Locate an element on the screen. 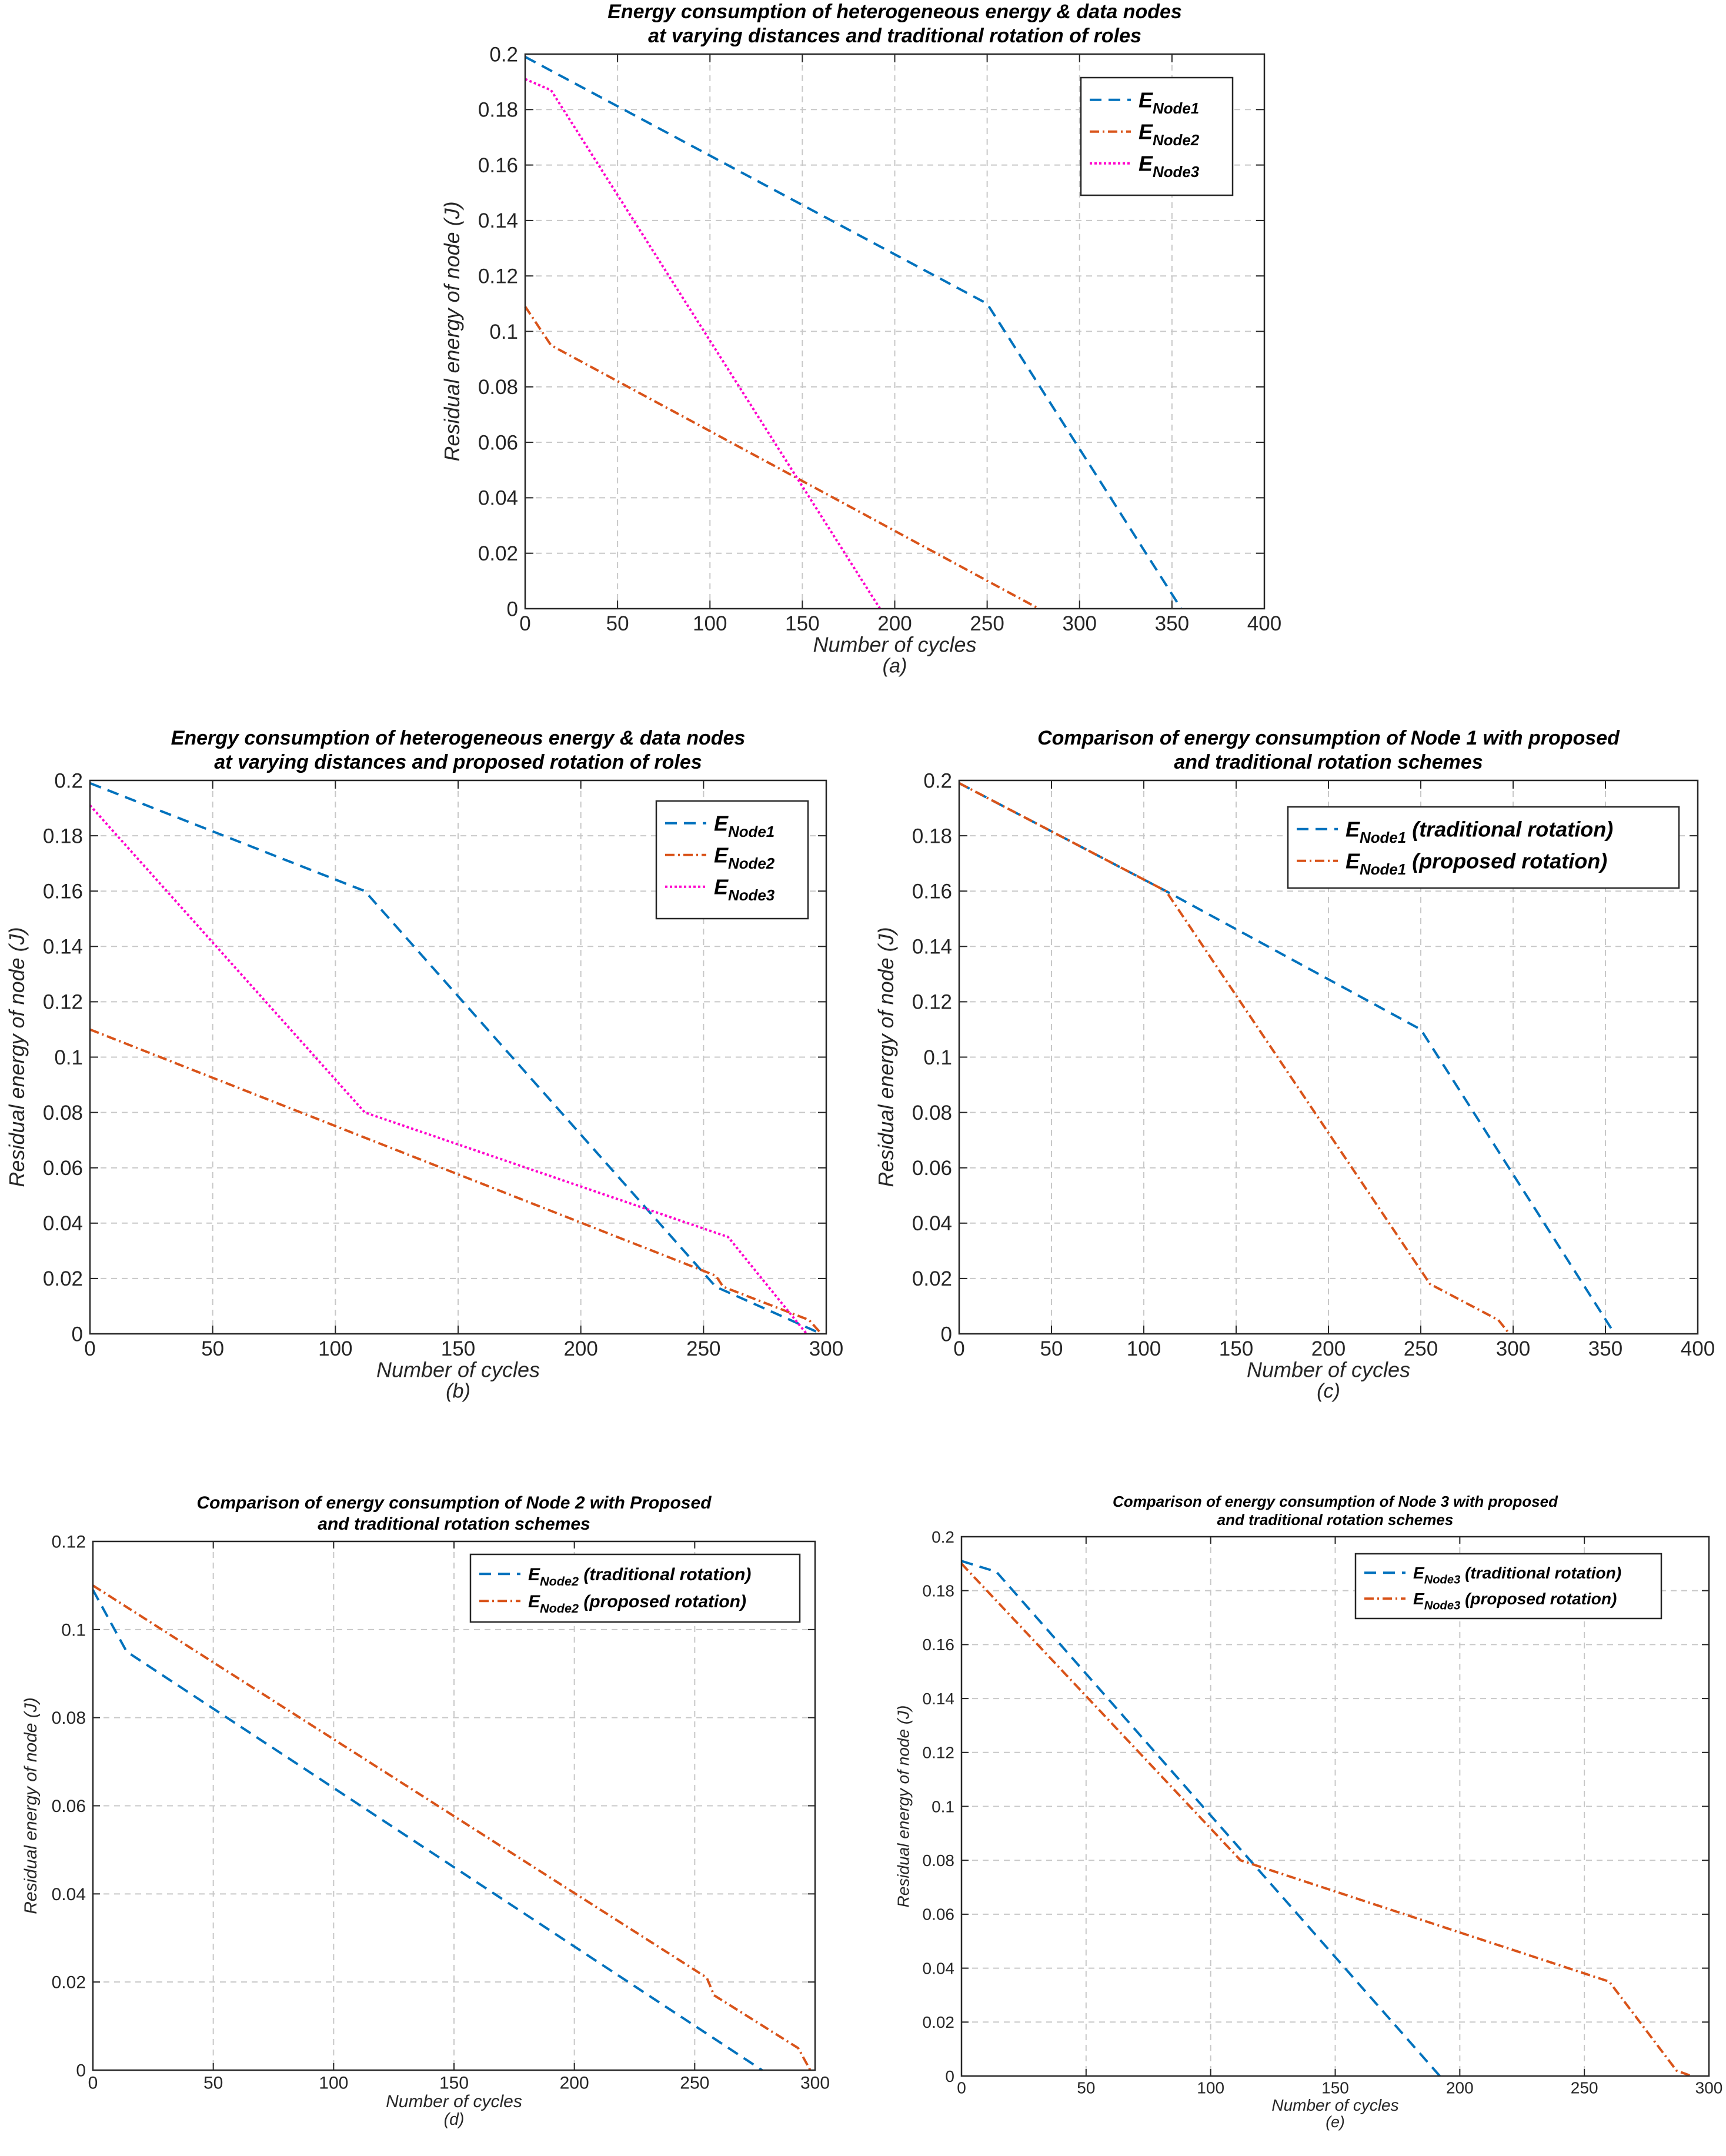 Image resolution: width=1726 pixels, height=2156 pixels. series-line-node1-proposed is located at coordinates (1235, 1058).